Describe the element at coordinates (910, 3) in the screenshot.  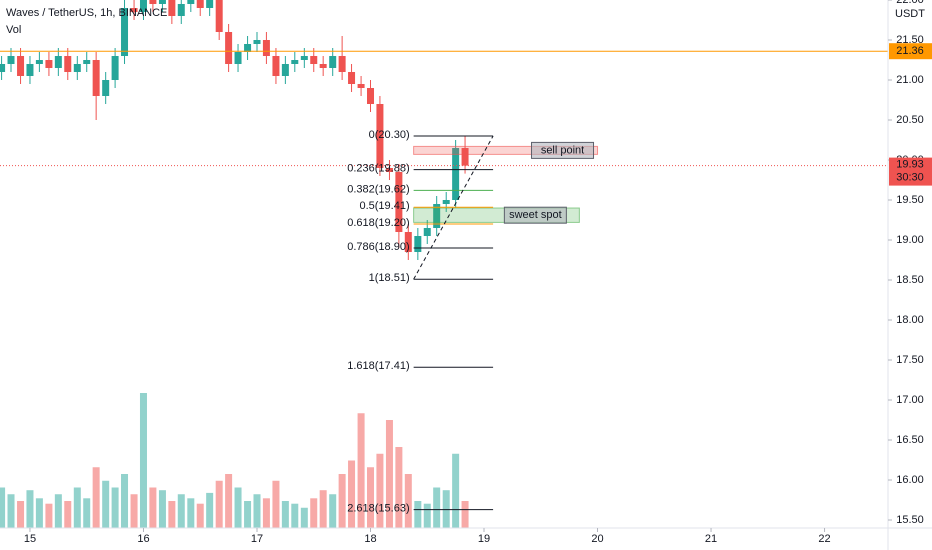
I see `y-tick-label: 22.00` at that location.